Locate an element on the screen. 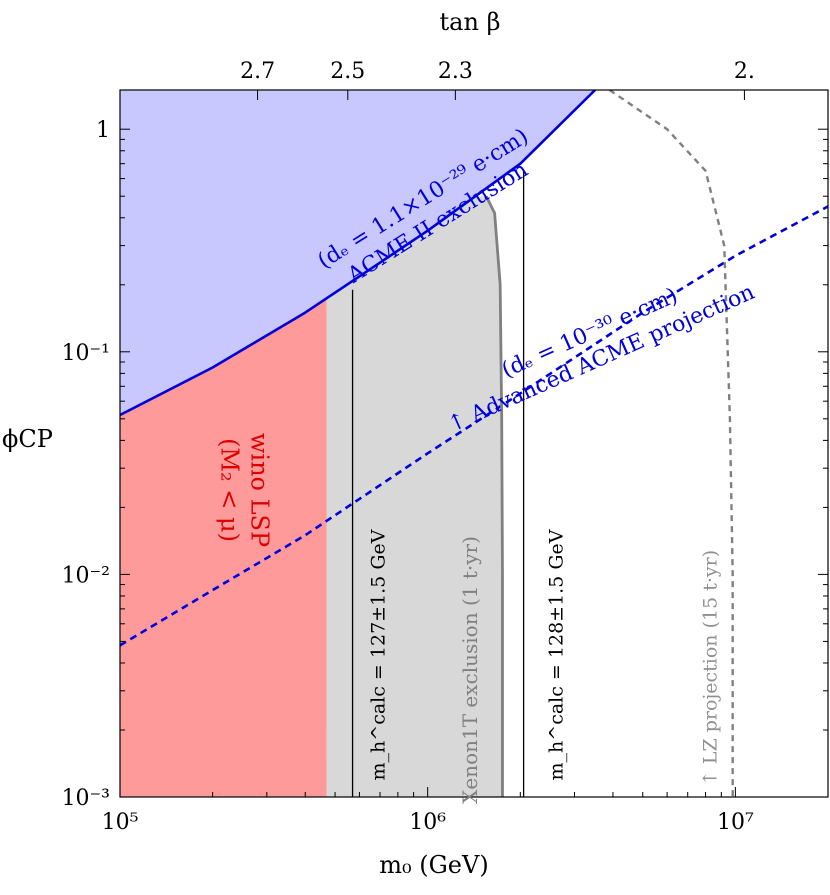  wino-lsp-label-line: wino LSP is located at coordinates (260, 490).